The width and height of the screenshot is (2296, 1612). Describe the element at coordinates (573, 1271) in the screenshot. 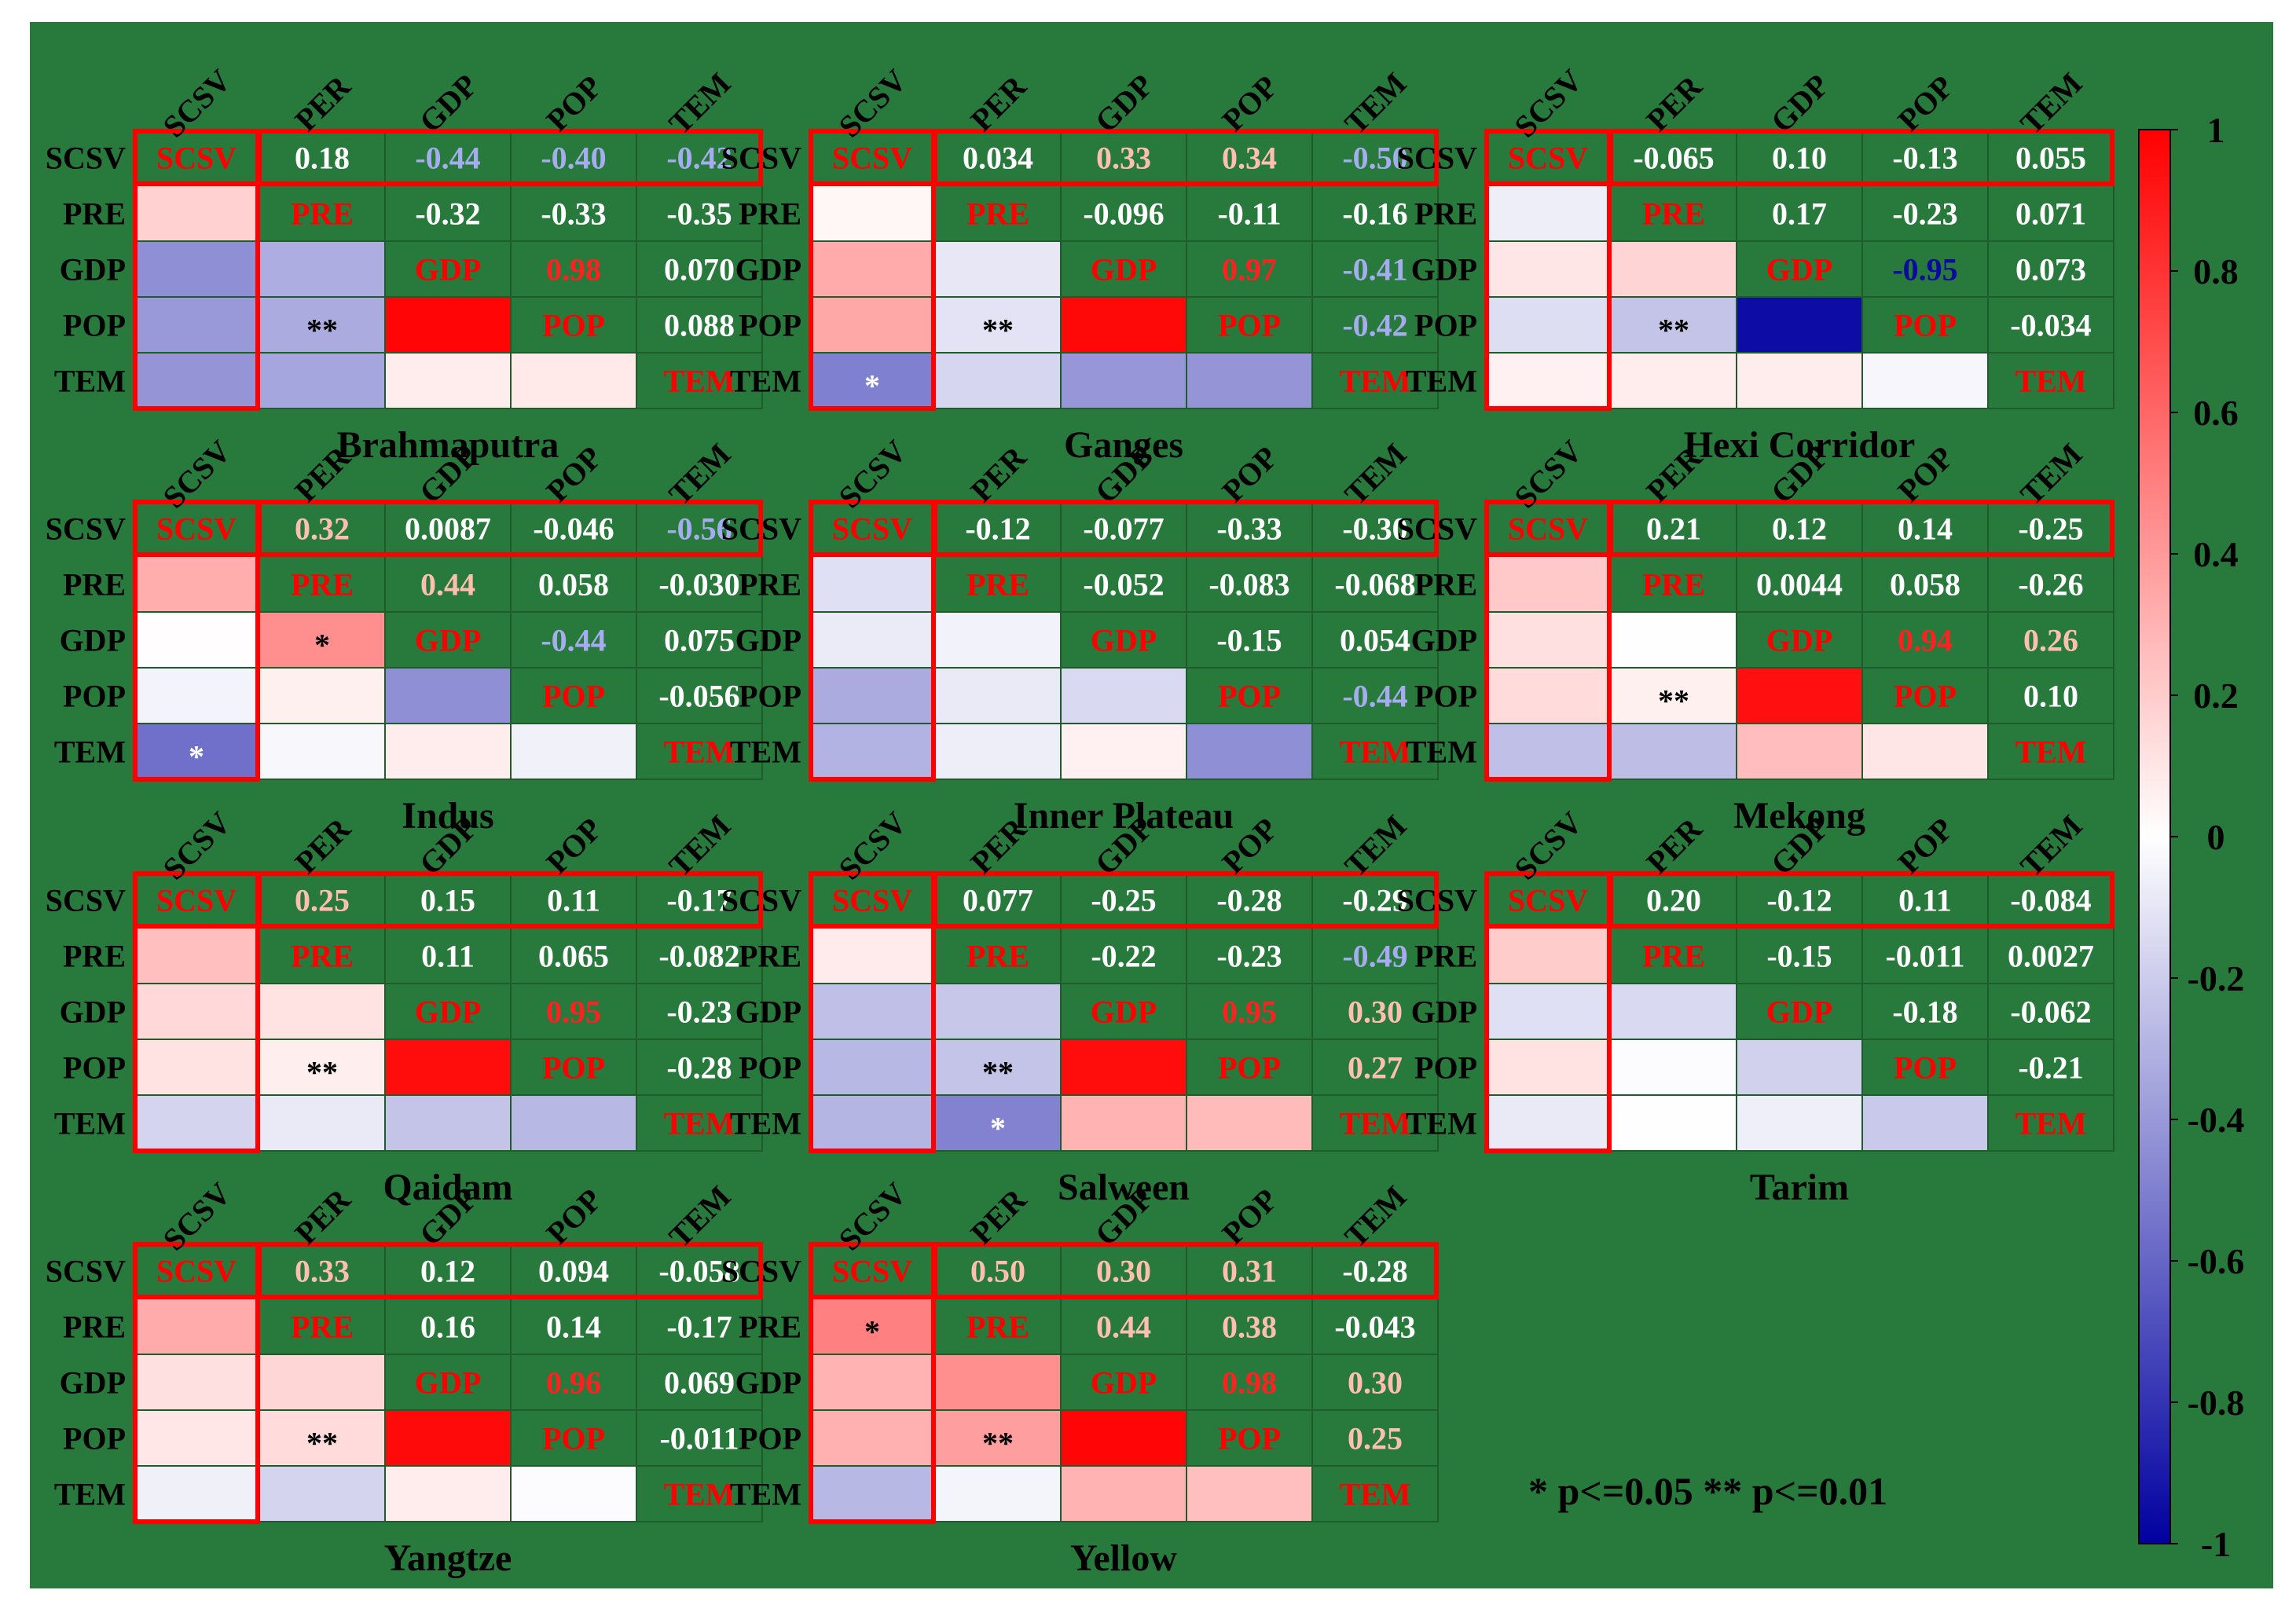

I see `correlation-value: 0.094` at that location.